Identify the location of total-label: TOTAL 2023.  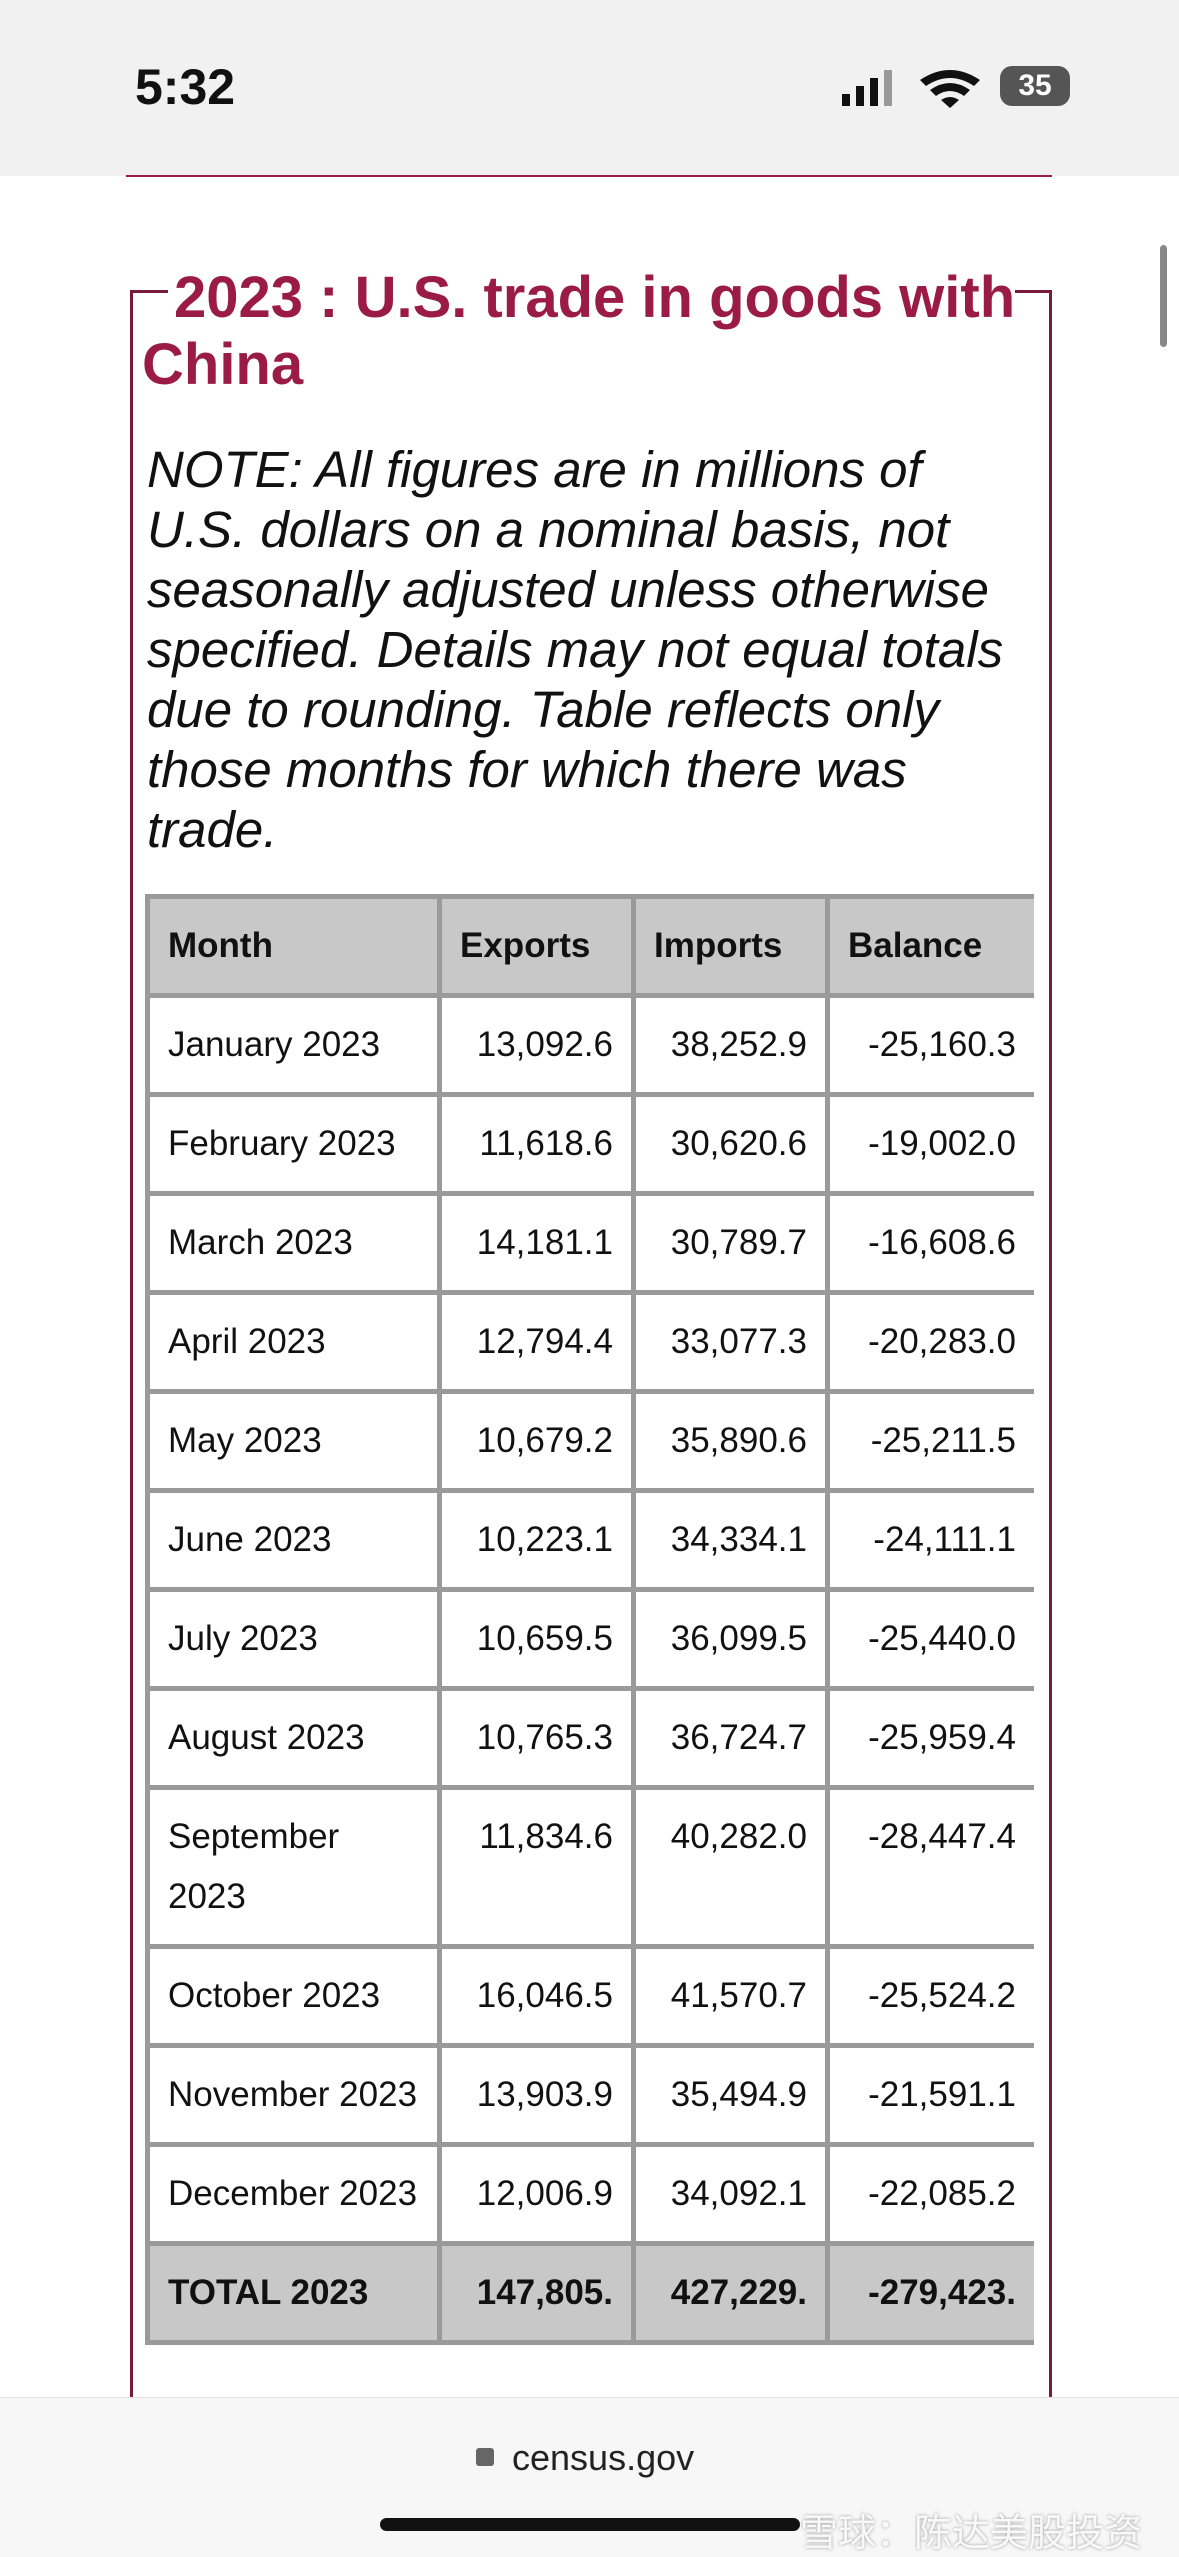
(293, 2293).